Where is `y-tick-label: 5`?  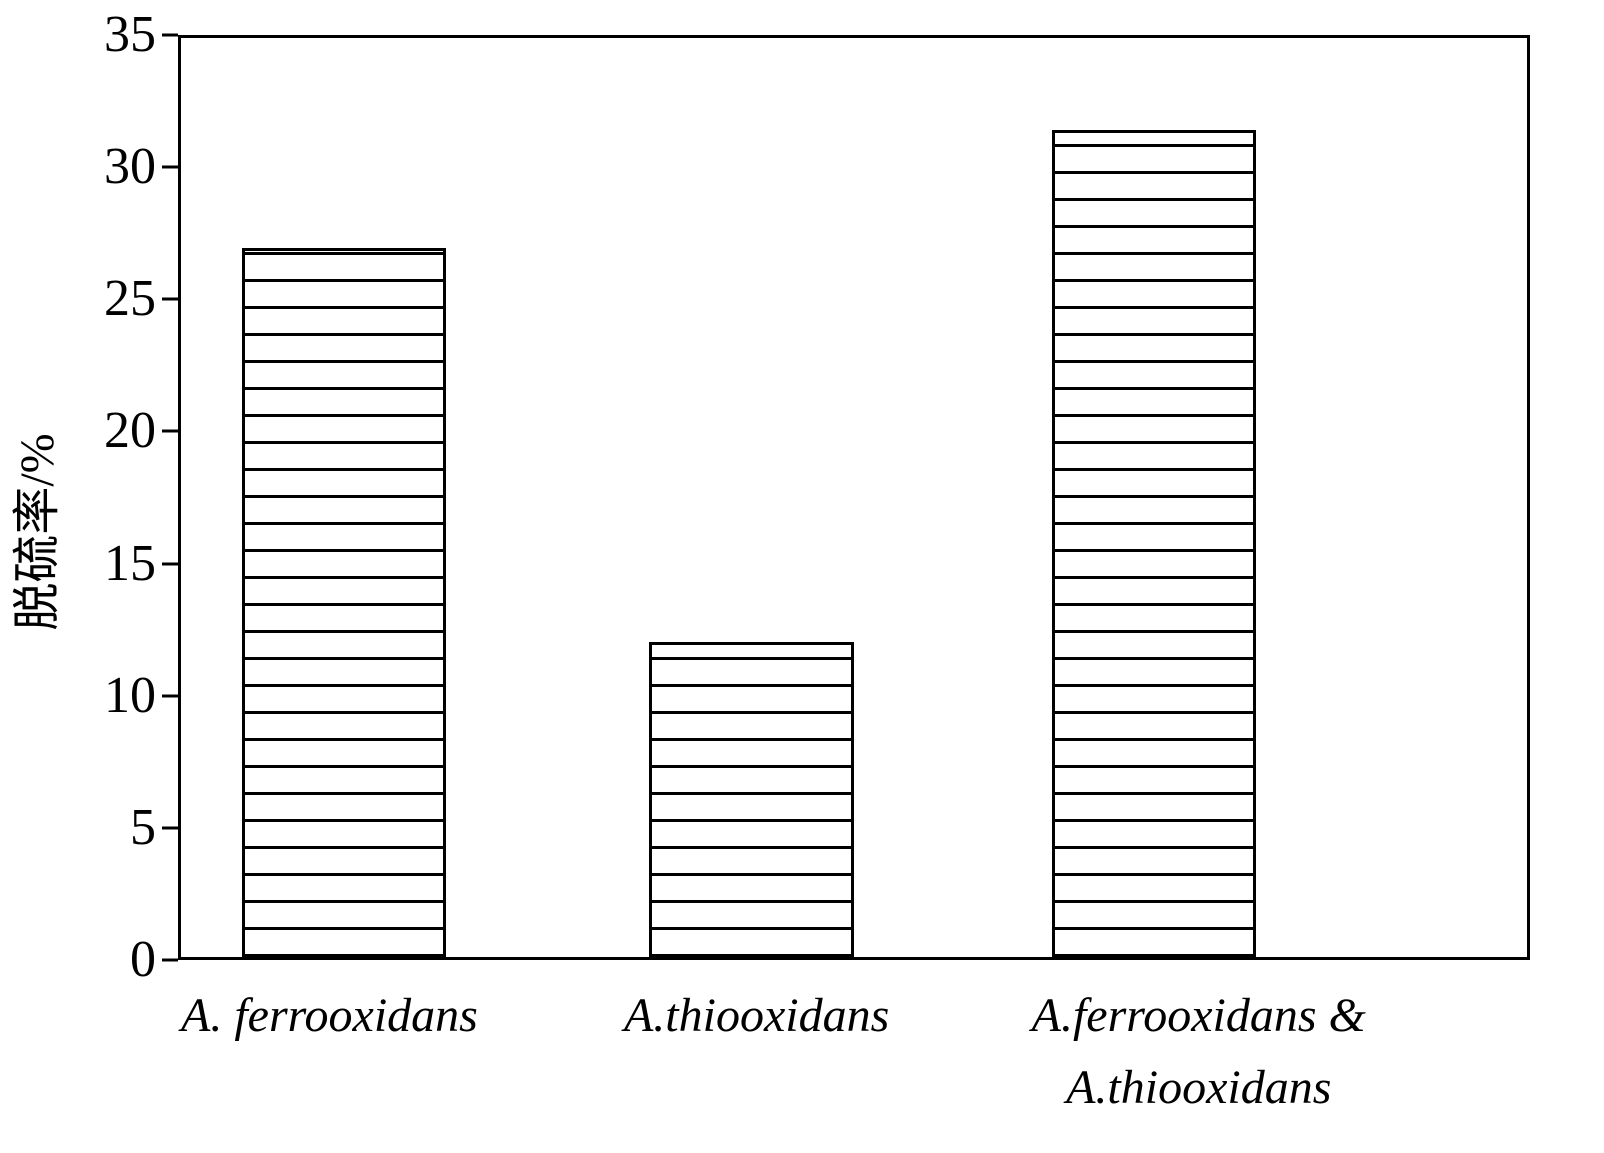 y-tick-label: 5 is located at coordinates (143, 827).